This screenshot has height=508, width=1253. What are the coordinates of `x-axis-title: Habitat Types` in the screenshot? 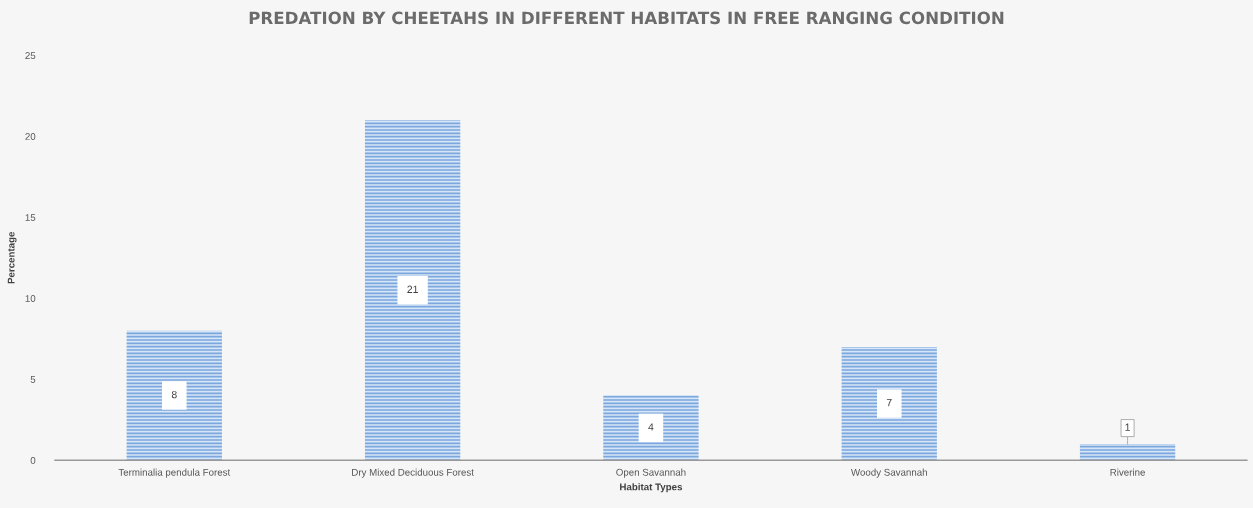 It's located at (651, 488).